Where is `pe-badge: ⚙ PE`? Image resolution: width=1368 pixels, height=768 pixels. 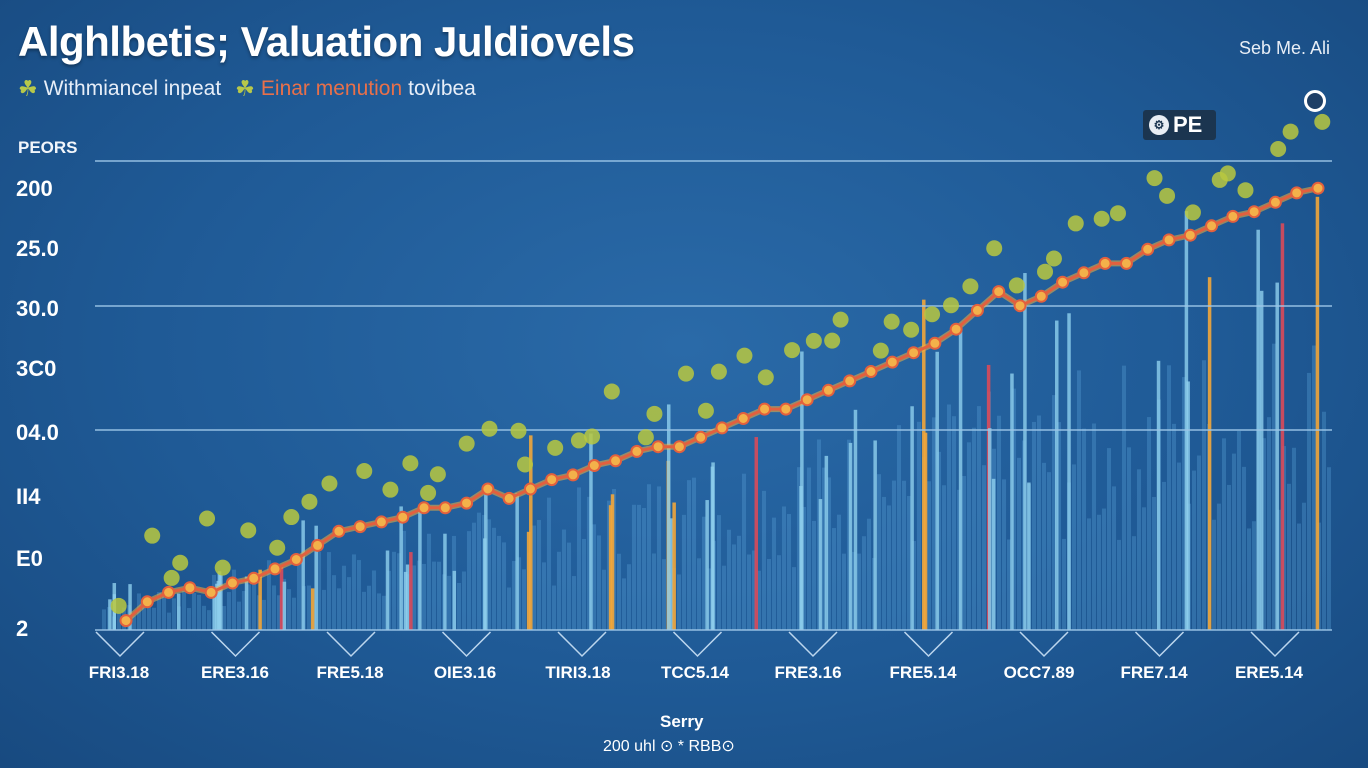
pe-badge: ⚙ PE is located at coordinates (1180, 125).